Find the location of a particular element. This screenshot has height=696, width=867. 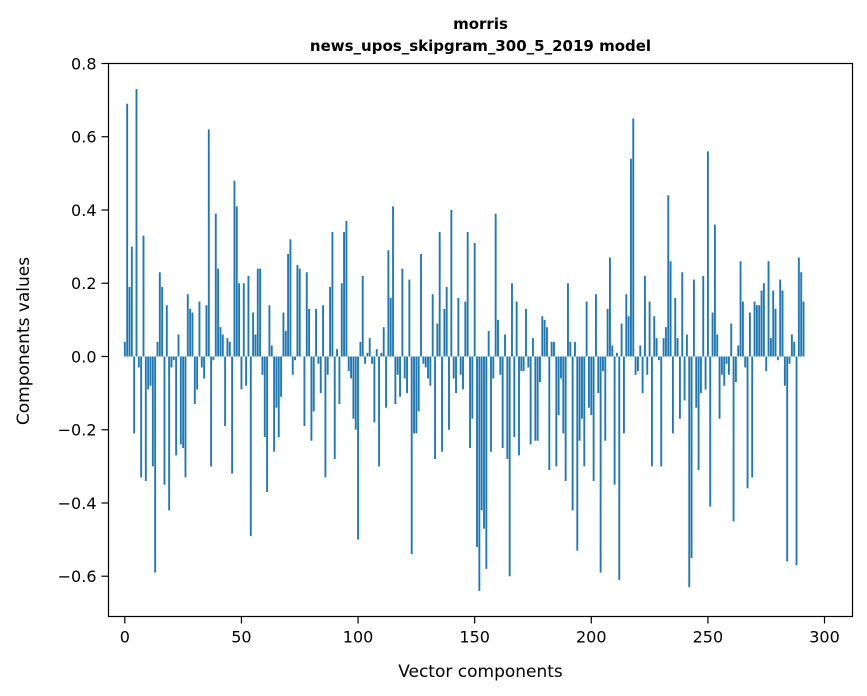

y-tick-label: 0.6 is located at coordinates (83, 137).